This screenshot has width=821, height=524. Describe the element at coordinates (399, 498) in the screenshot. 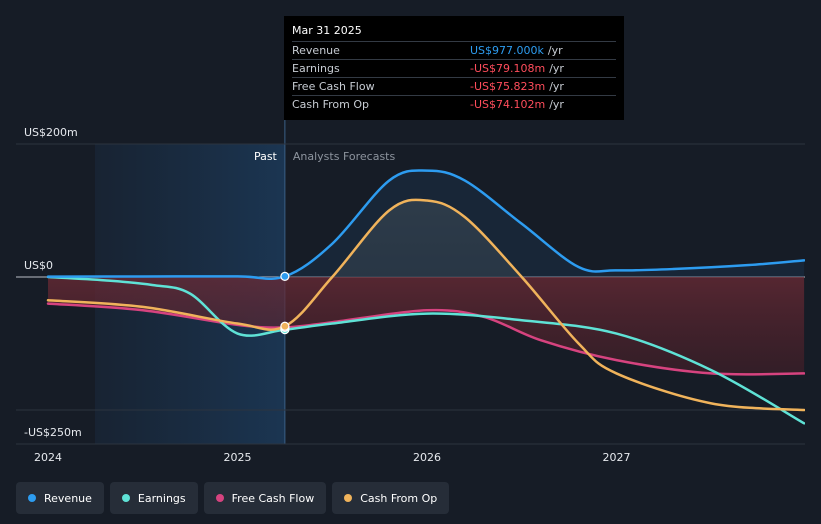

I see `legend-label: Cash From Op` at that location.